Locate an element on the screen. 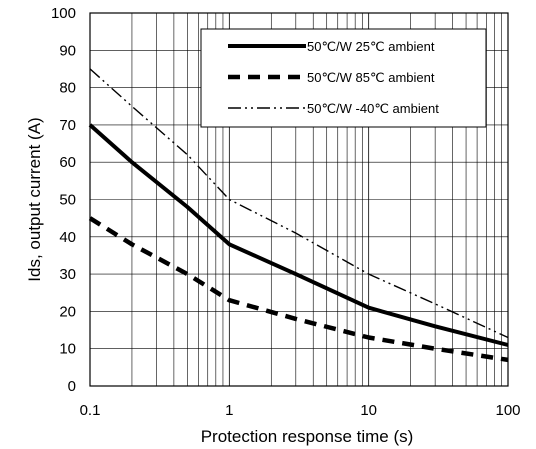 Image resolution: width=536 pixels, height=449 pixels. y-tick-label: 70 is located at coordinates (67, 125).